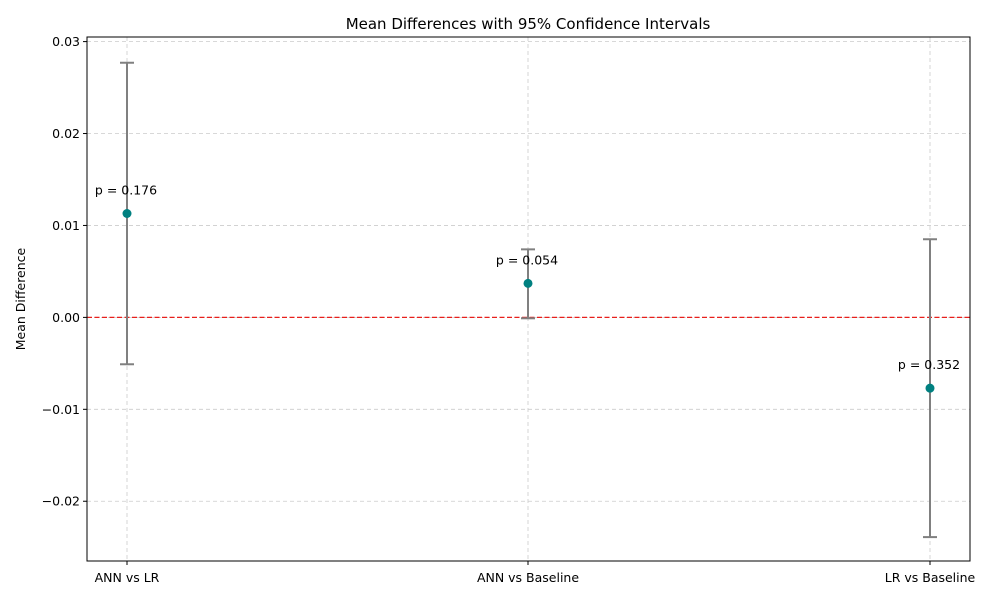 This screenshot has height=600, width=1000. I want to click on x-tick-label: ANN vs Baseline, so click(528, 577).